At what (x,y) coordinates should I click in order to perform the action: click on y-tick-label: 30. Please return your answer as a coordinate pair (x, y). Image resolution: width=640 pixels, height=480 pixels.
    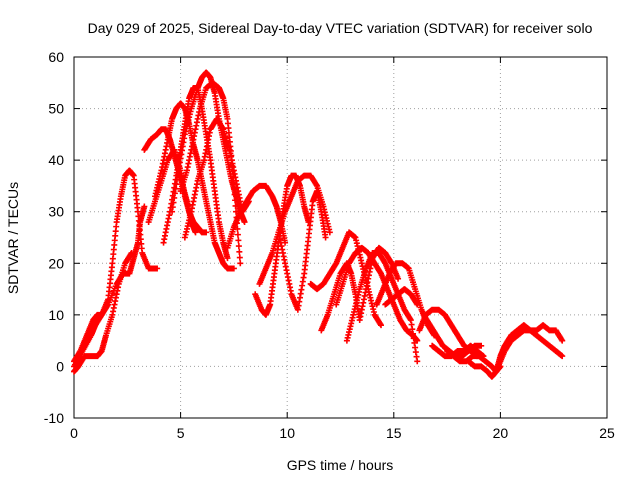
    Looking at the image, I should click on (56, 212).